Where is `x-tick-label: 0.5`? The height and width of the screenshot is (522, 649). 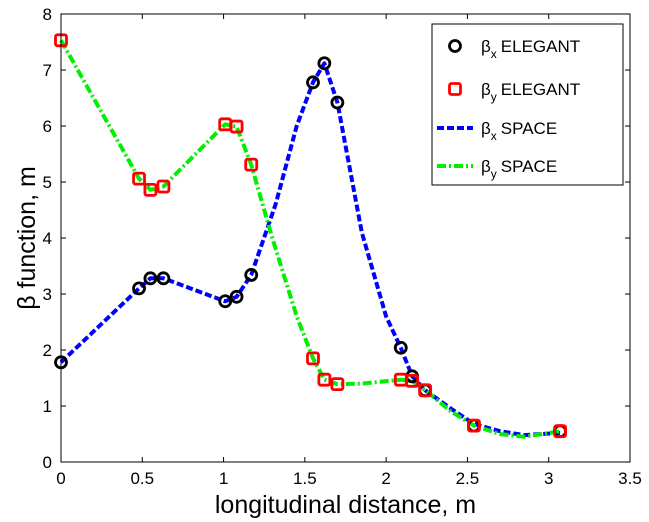
x-tick-label: 0.5 is located at coordinates (142, 478).